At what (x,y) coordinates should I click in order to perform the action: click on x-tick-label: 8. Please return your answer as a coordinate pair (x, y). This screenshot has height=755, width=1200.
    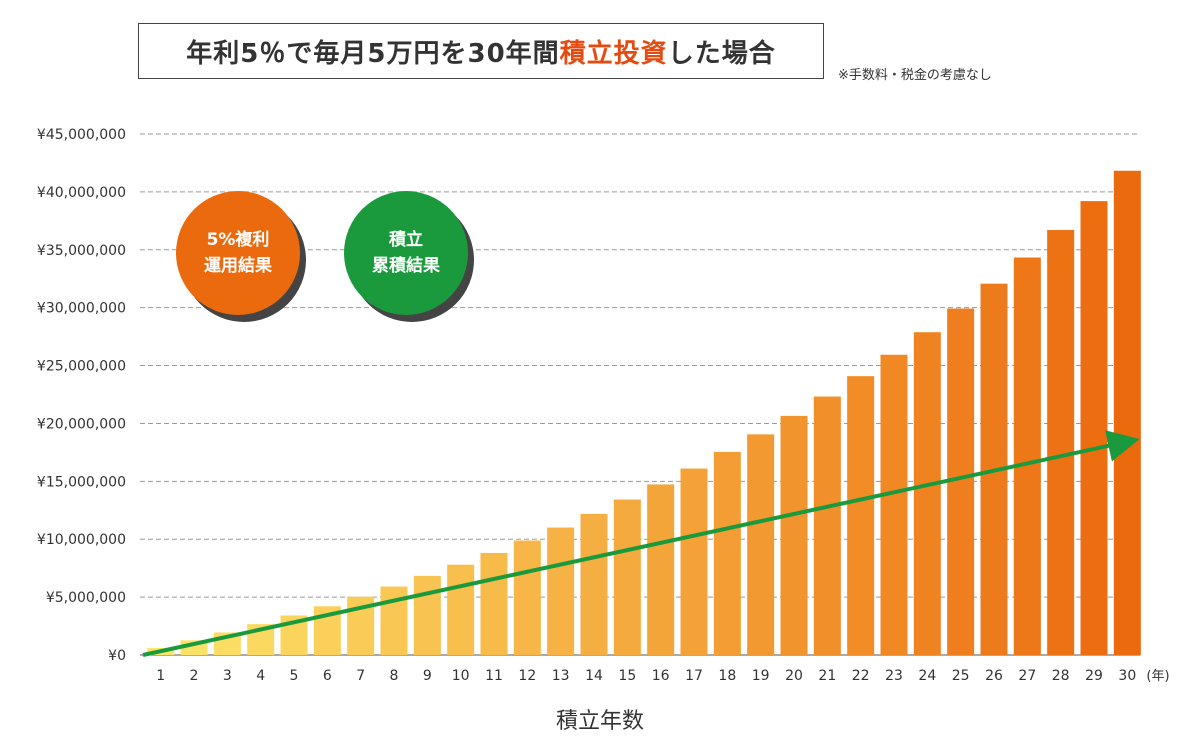
    Looking at the image, I should click on (394, 676).